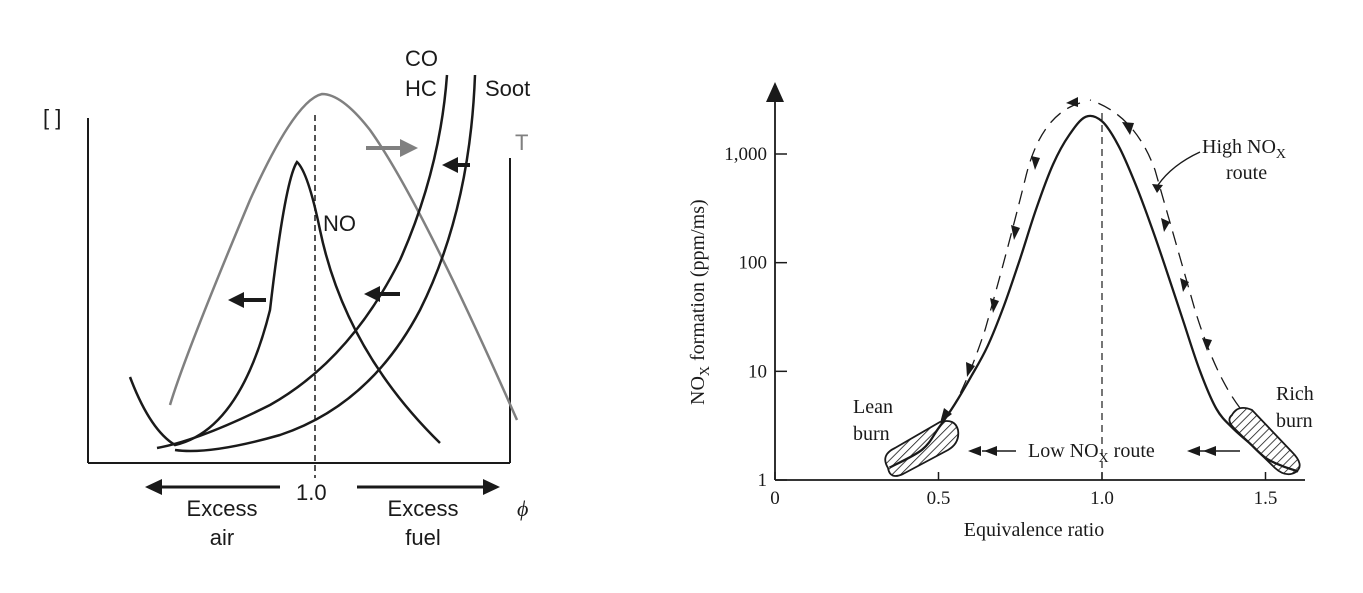 The width and height of the screenshot is (1363, 593). What do you see at coordinates (1246, 173) in the screenshot?
I see `high-nox-route-label-2: route` at bounding box center [1246, 173].